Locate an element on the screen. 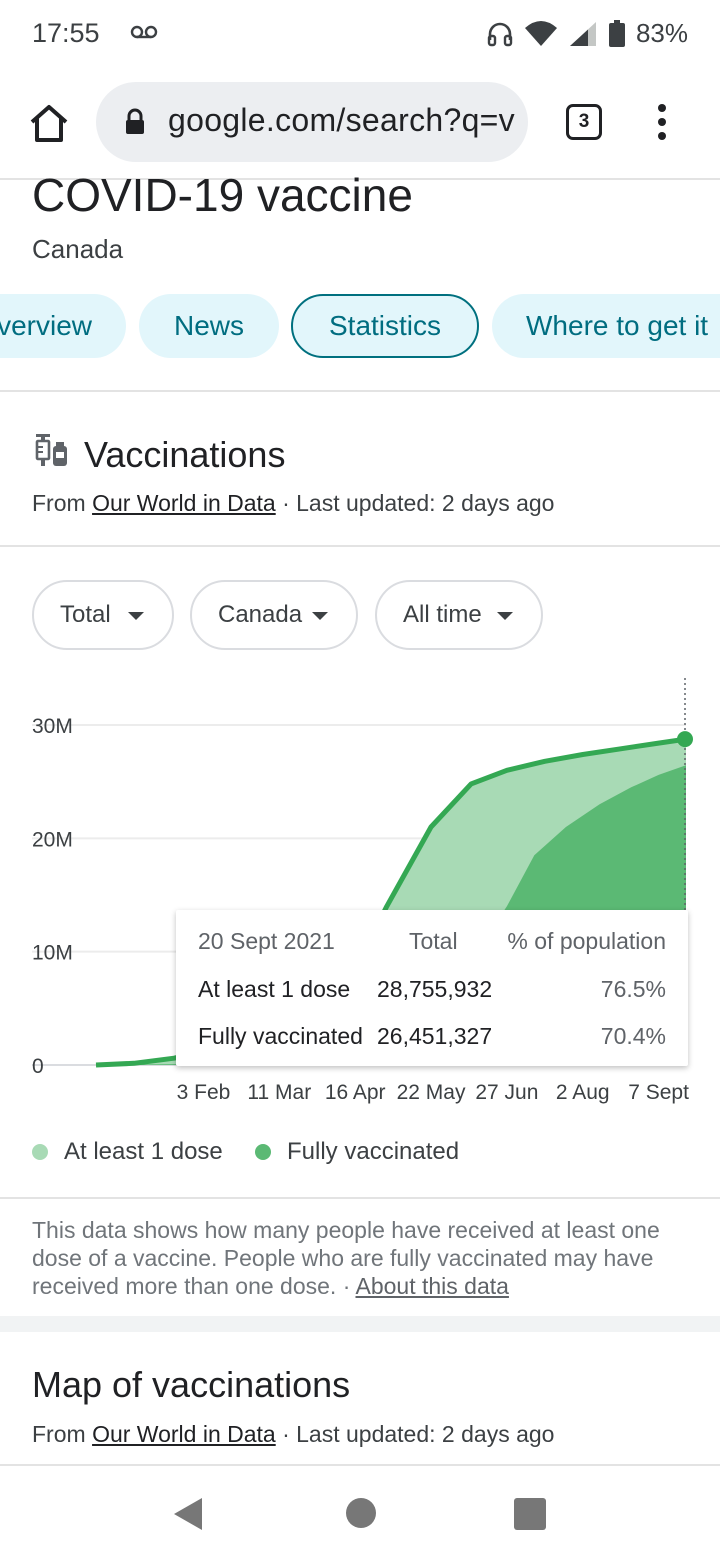 Image resolution: width=720 pixels, height=1560 pixels. metric-dropdown: Total is located at coordinates (103, 615).